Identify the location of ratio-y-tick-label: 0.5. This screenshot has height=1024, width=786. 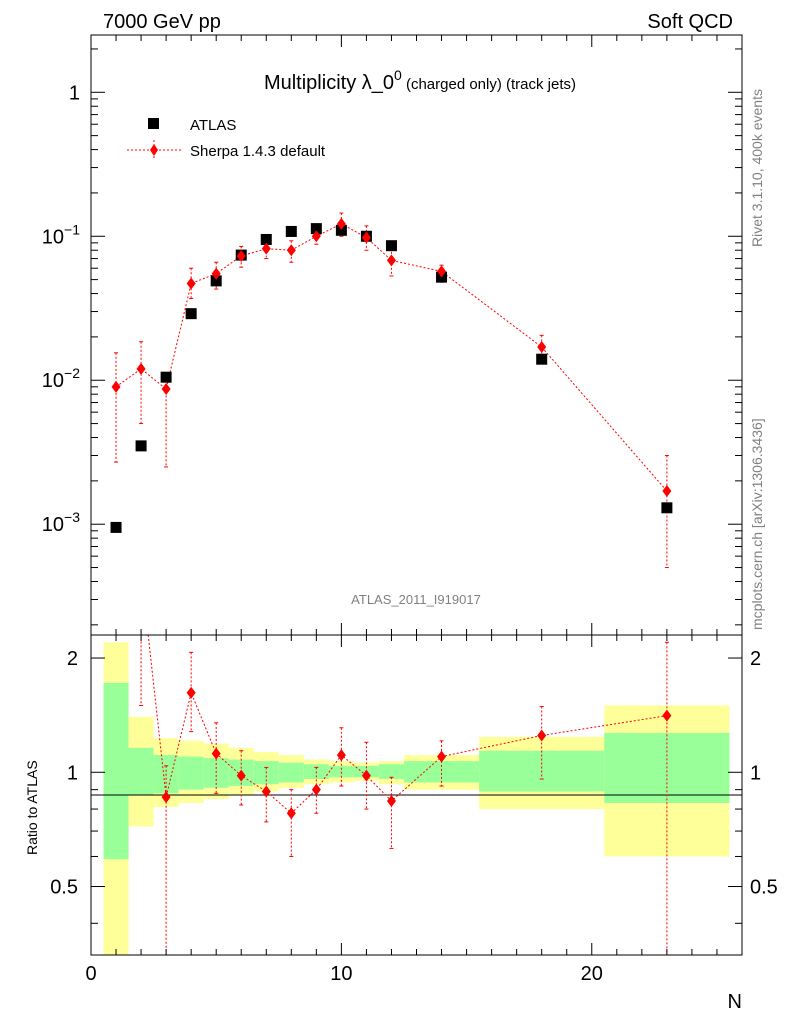
(64, 888).